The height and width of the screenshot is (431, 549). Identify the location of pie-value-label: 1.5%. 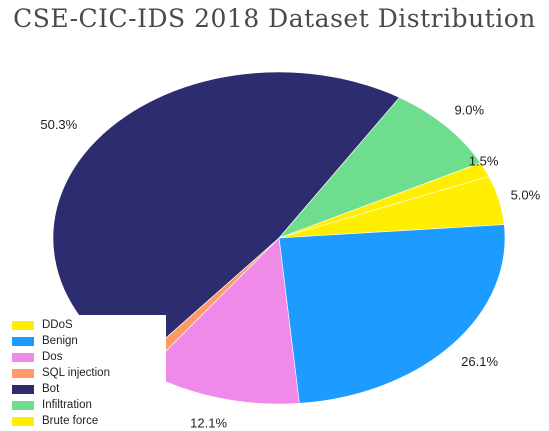
(484, 160).